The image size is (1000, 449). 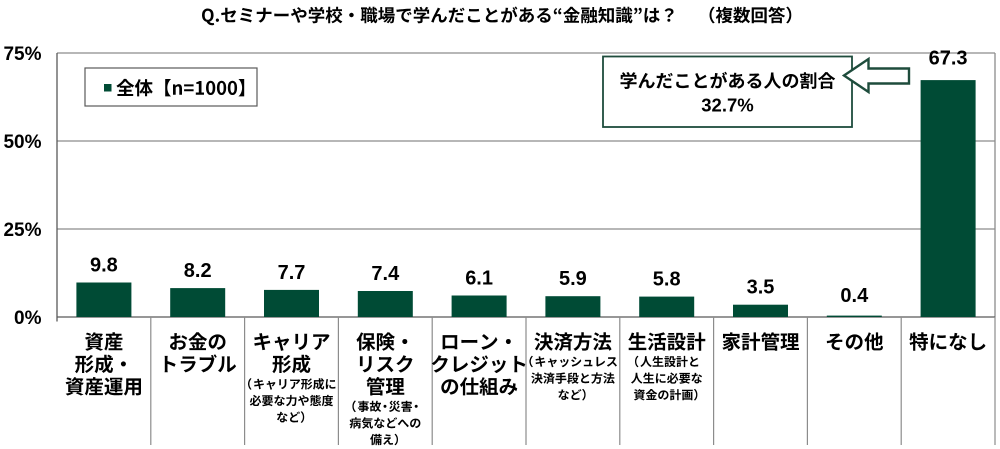 What do you see at coordinates (727, 105) in the screenshot?
I see `svg-text: 32.7%` at bounding box center [727, 105].